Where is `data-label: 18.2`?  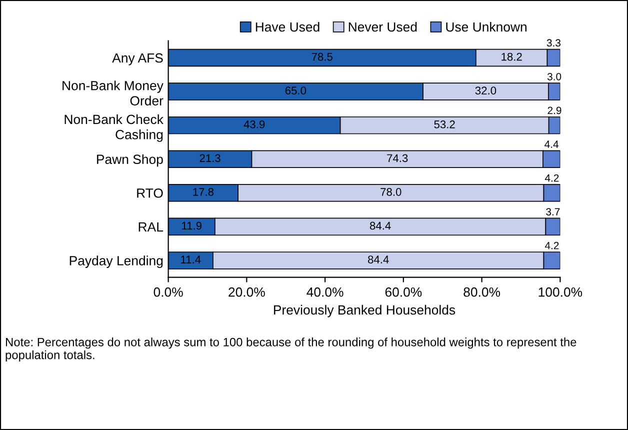
data-label: 18.2 is located at coordinates (512, 56).